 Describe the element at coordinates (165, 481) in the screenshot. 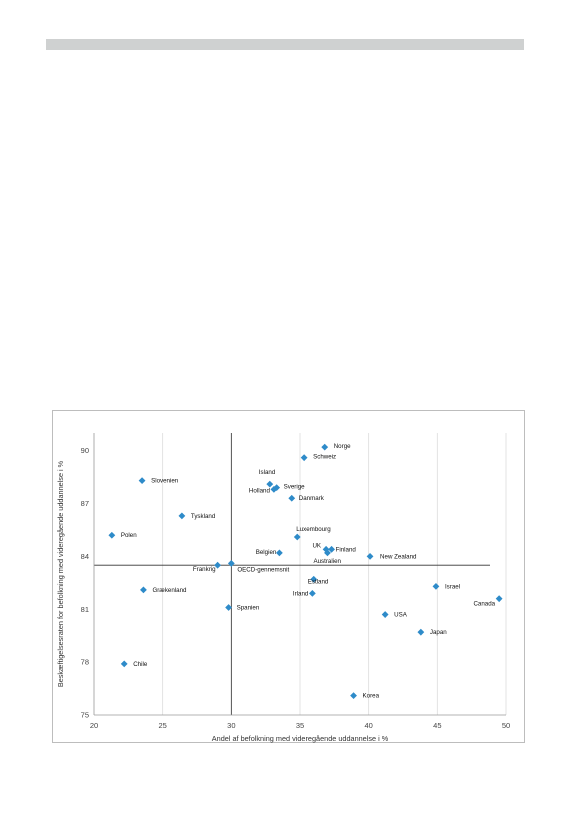

I see `data-point-label: Slovenien` at that location.